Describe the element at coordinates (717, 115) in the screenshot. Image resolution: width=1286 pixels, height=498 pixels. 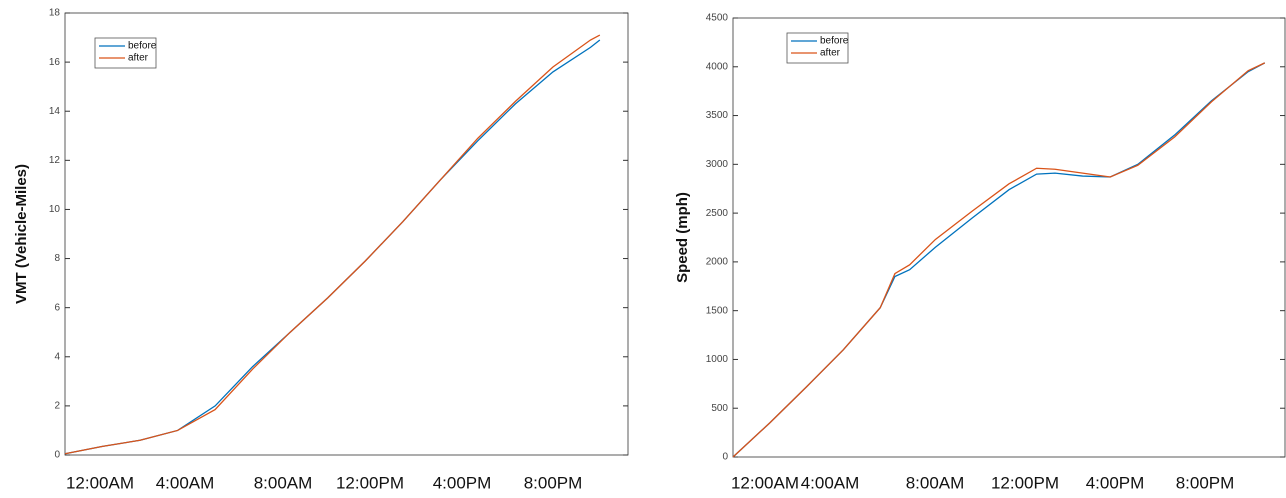
I see `y-tick-label: 3500` at that location.